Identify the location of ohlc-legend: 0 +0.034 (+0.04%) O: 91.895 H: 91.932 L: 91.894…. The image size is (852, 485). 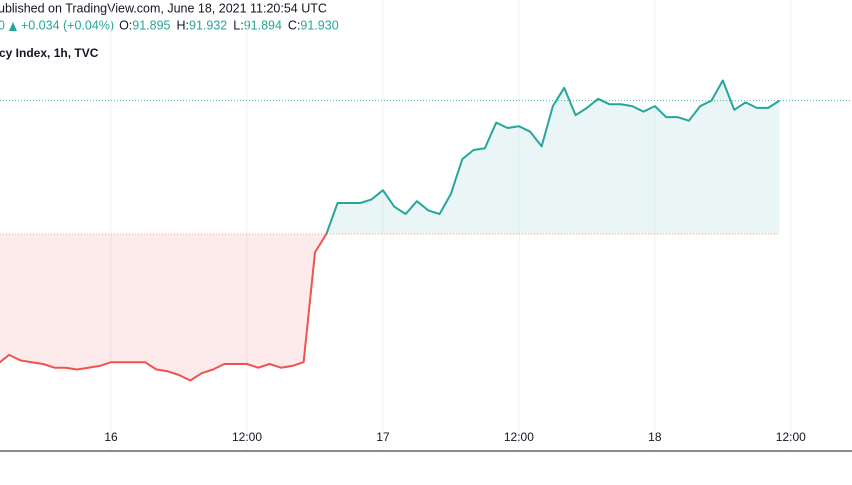
(169, 25).